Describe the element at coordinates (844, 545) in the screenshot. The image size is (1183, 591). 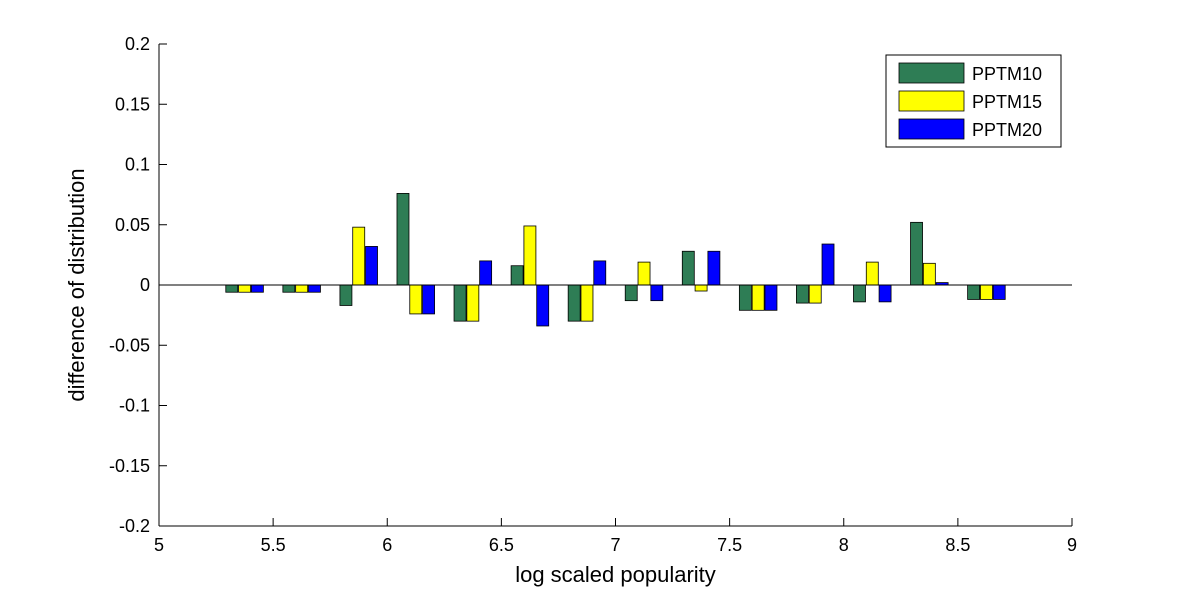
I see `x-tick-label: 8` at that location.